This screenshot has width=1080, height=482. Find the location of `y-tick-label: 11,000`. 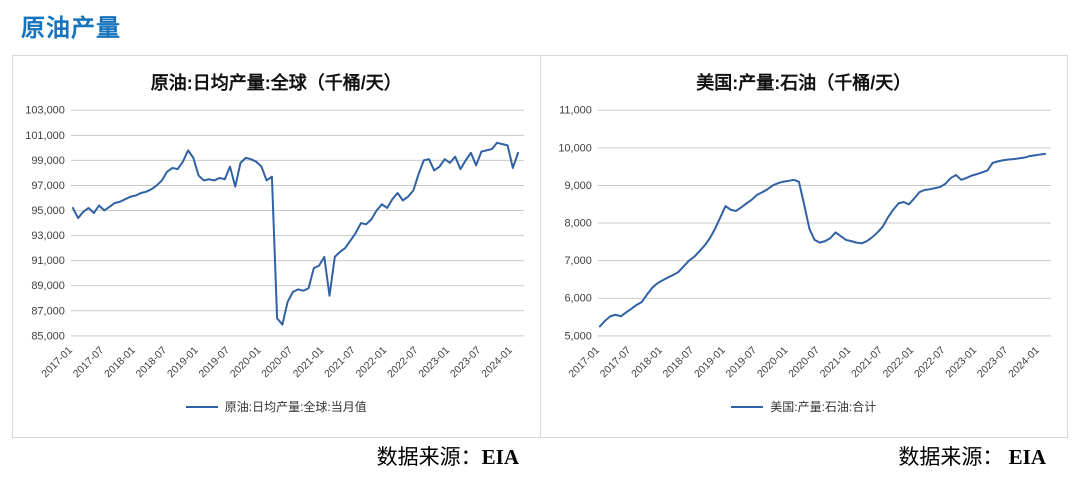

y-tick-label: 11,000 is located at coordinates (575, 111).